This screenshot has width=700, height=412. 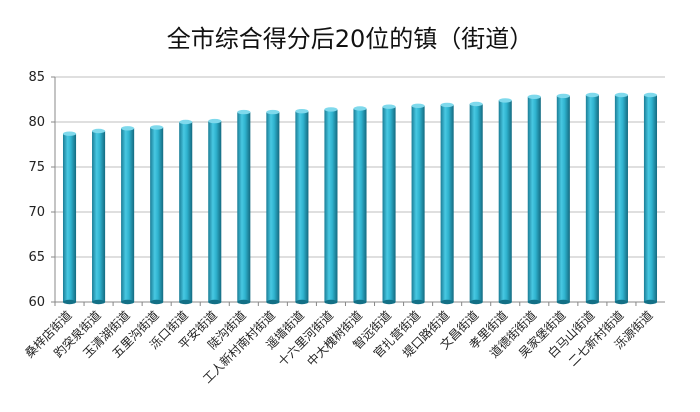 What do you see at coordinates (41, 190) in the screenshot?
I see `y-axis-ticks: 60 65 70 75 80 85` at bounding box center [41, 190].